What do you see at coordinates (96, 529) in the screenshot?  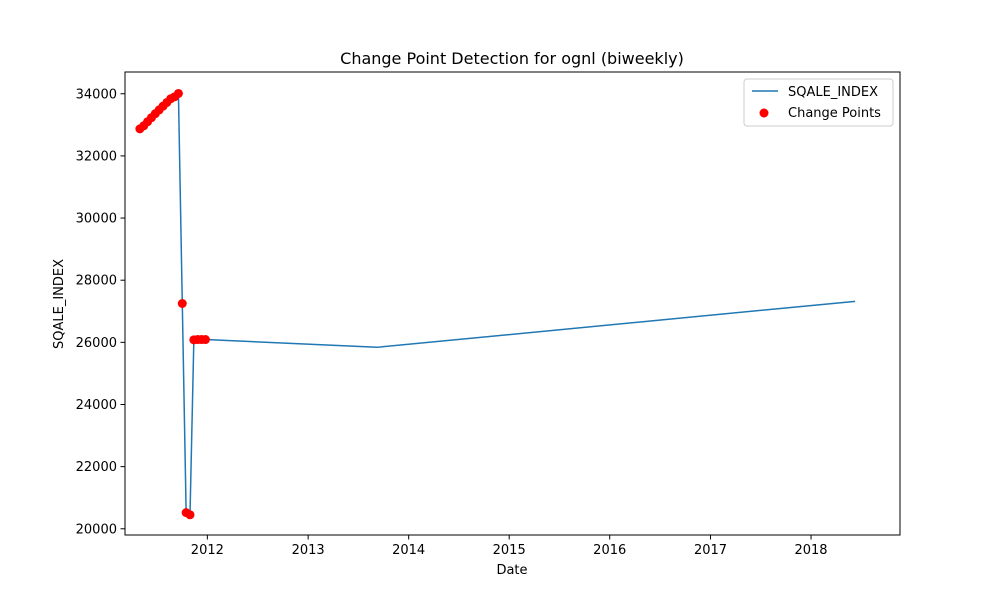 I see `y-tick-label: 20000` at bounding box center [96, 529].